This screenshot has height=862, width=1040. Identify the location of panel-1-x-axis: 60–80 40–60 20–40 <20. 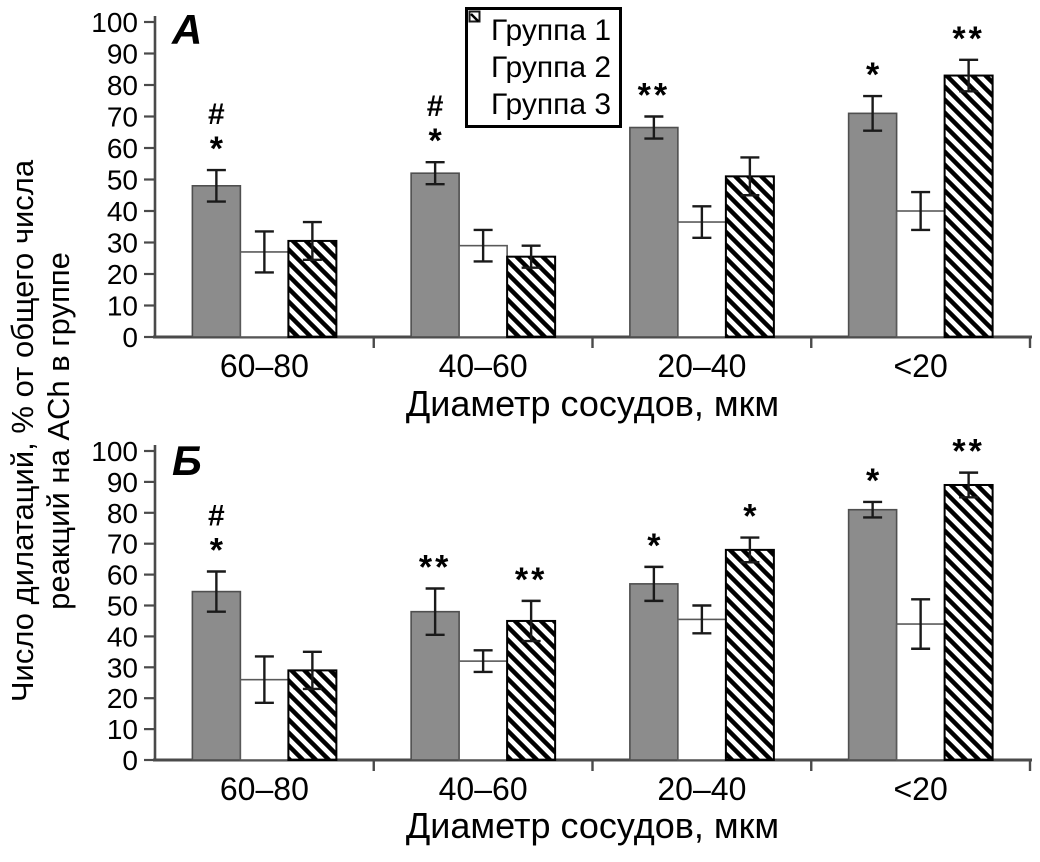
(592, 782).